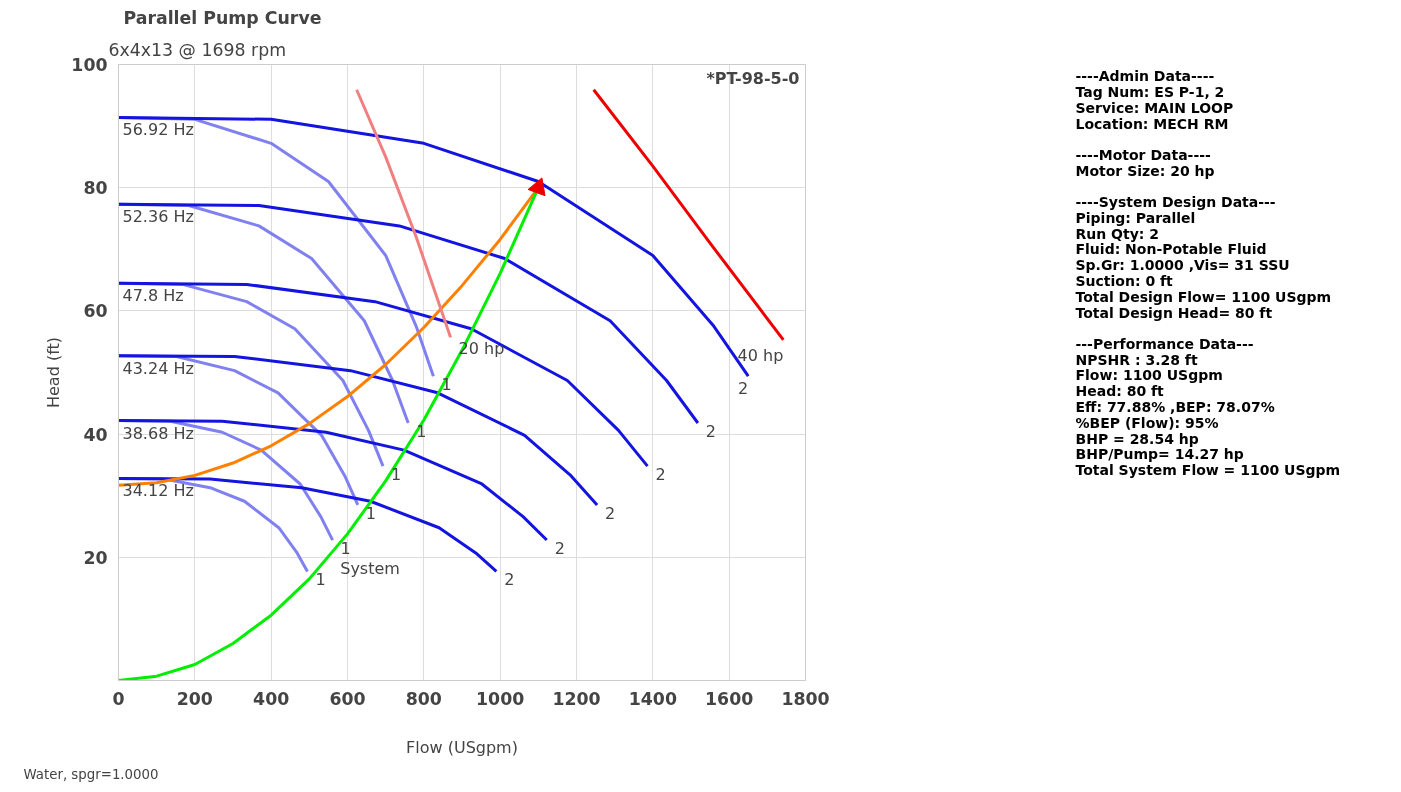  What do you see at coordinates (1136, 359) in the screenshot?
I see `text: NPSHR : 3.28 ft` at bounding box center [1136, 359].